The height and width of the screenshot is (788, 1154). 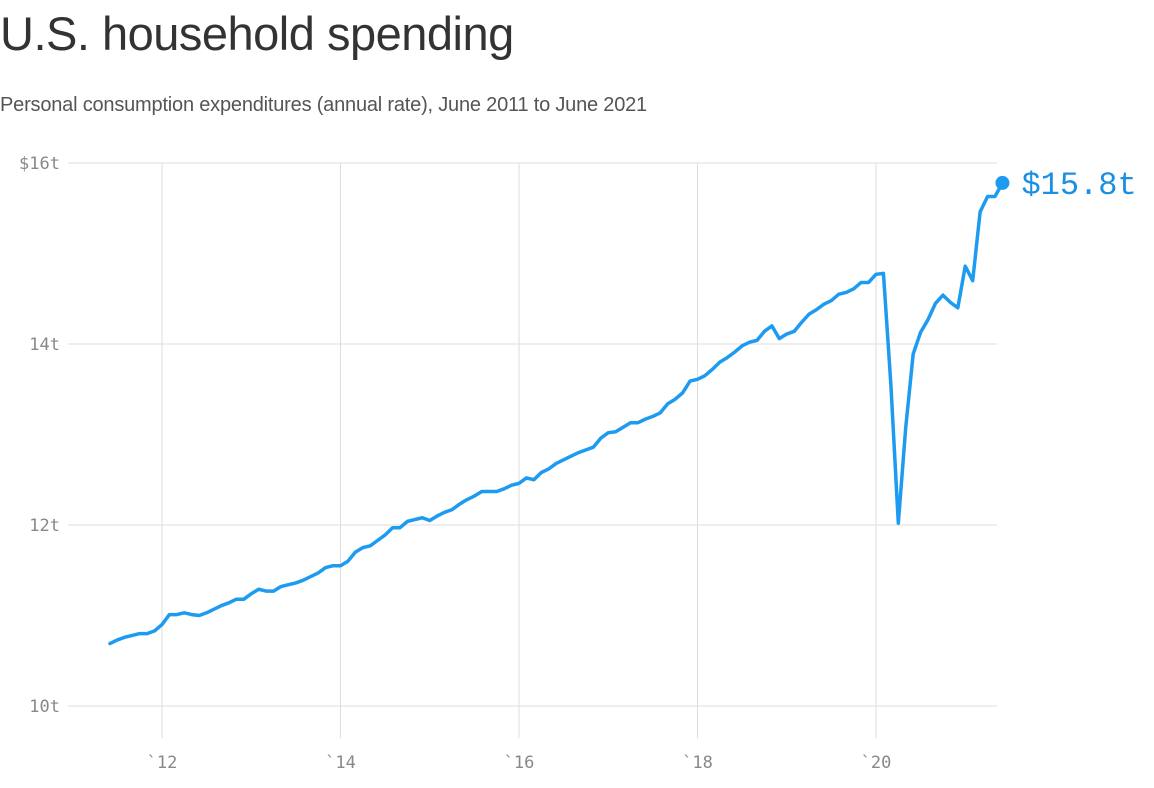 What do you see at coordinates (44, 526) in the screenshot?
I see `y-tick-label: 12t` at bounding box center [44, 526].